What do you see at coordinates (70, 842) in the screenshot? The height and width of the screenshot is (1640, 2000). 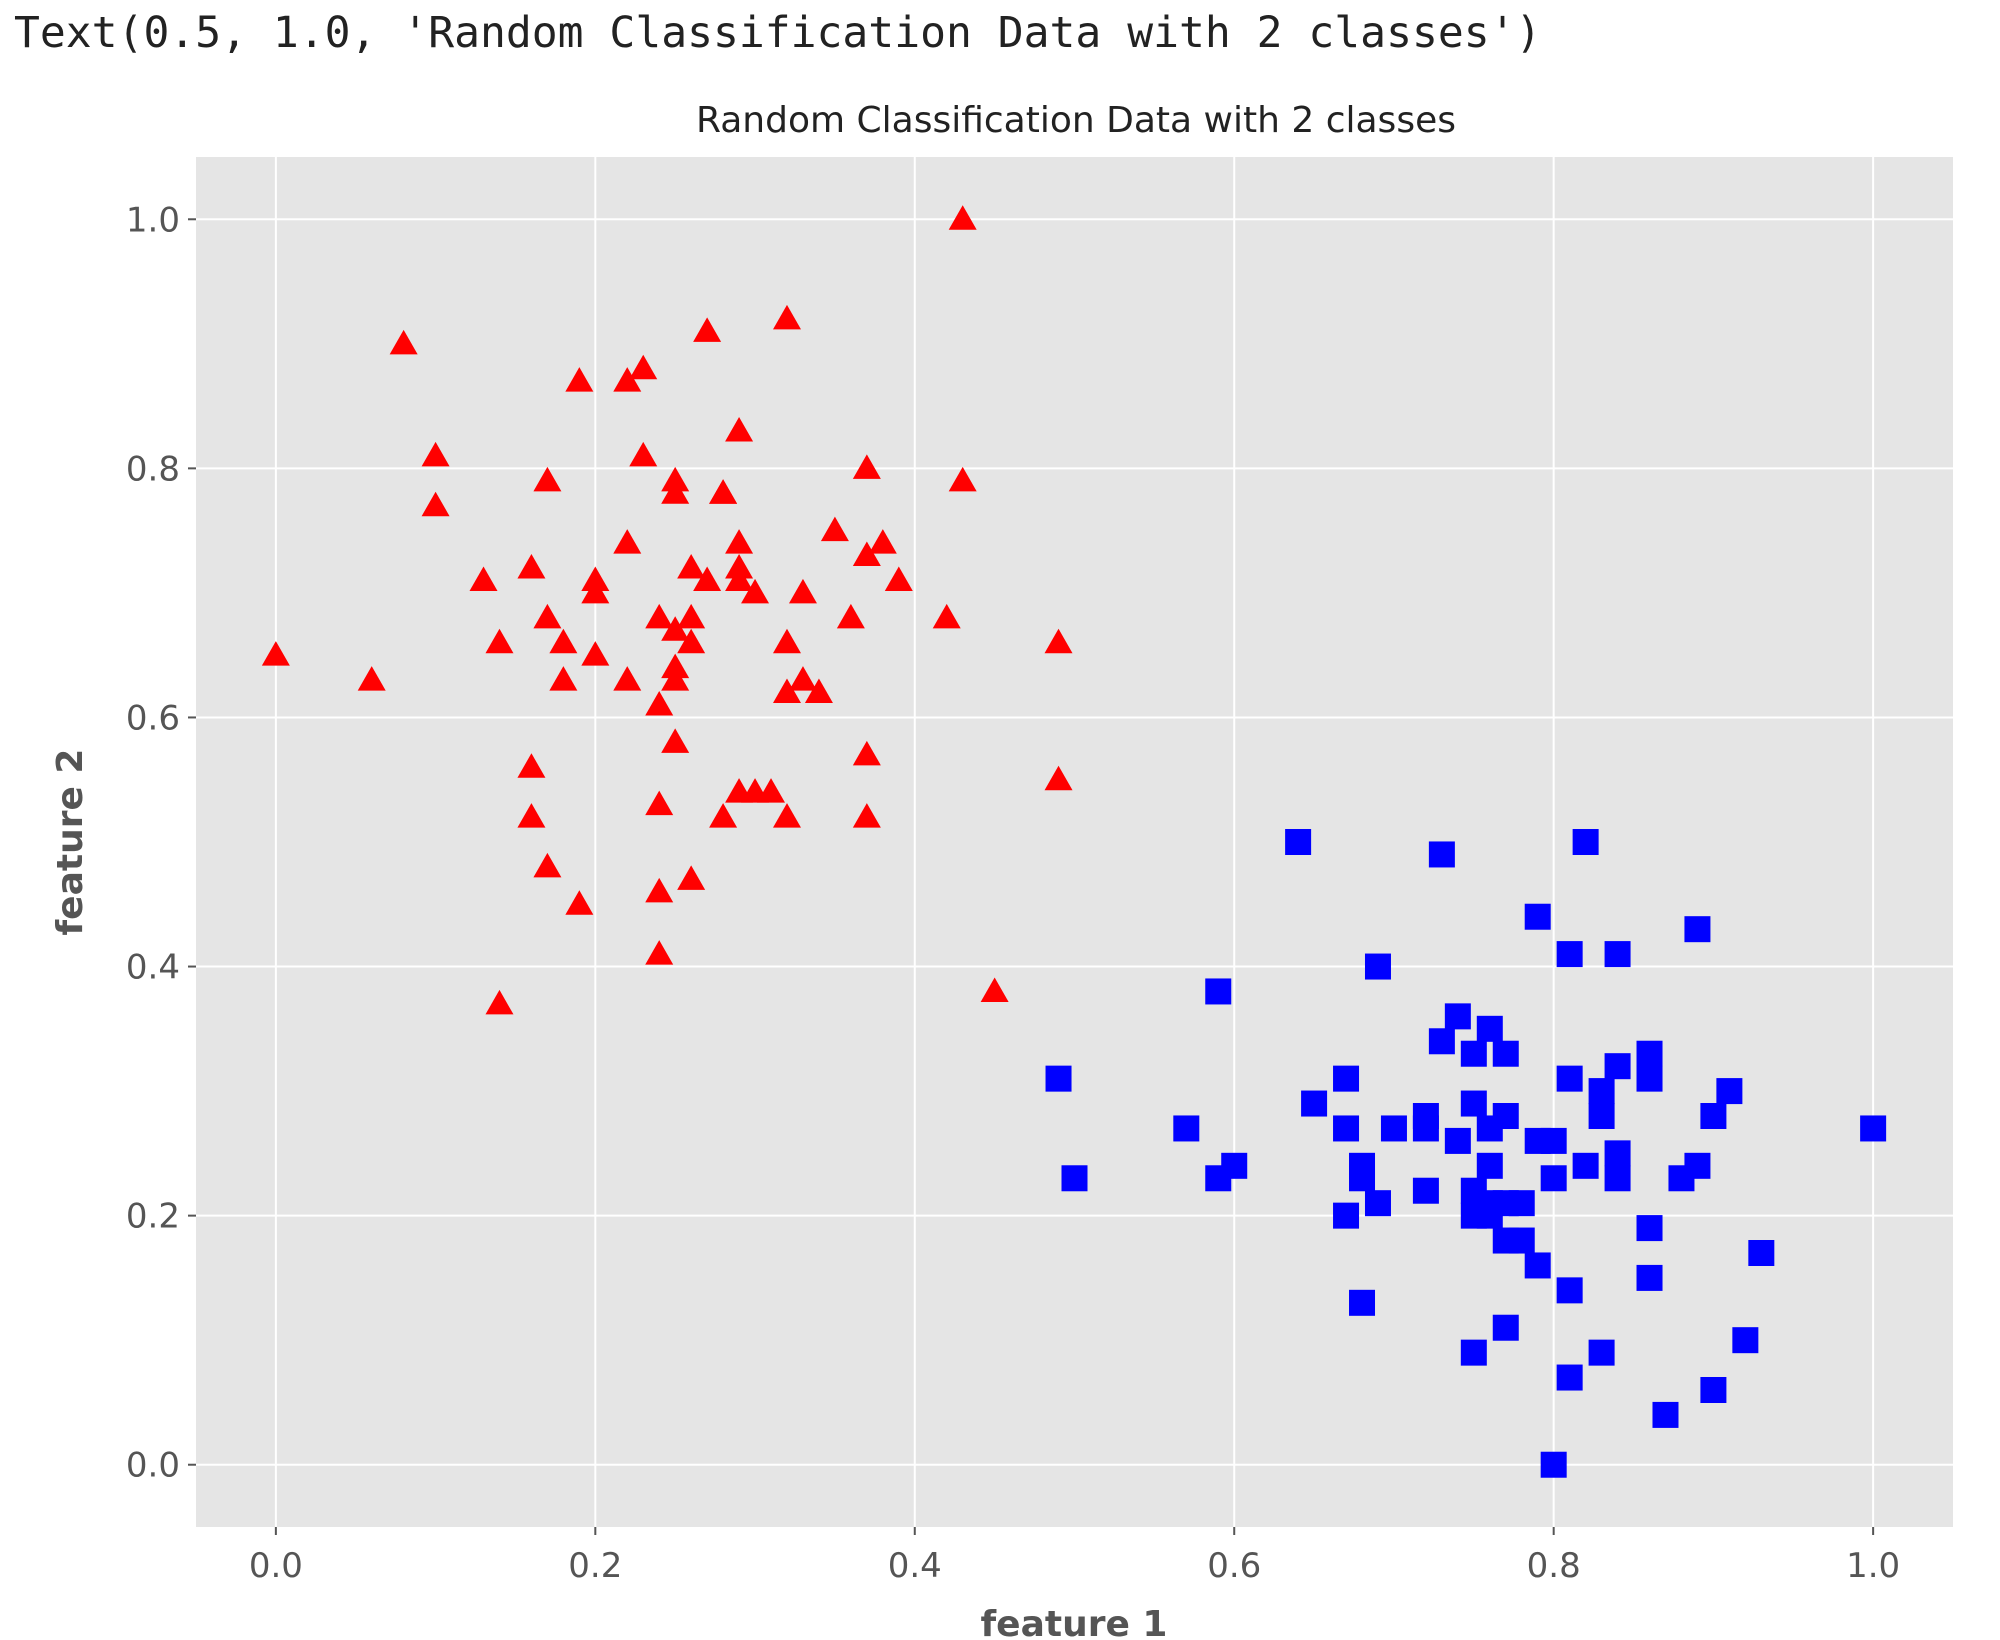 I see `y-axis-label: feature 2` at bounding box center [70, 842].